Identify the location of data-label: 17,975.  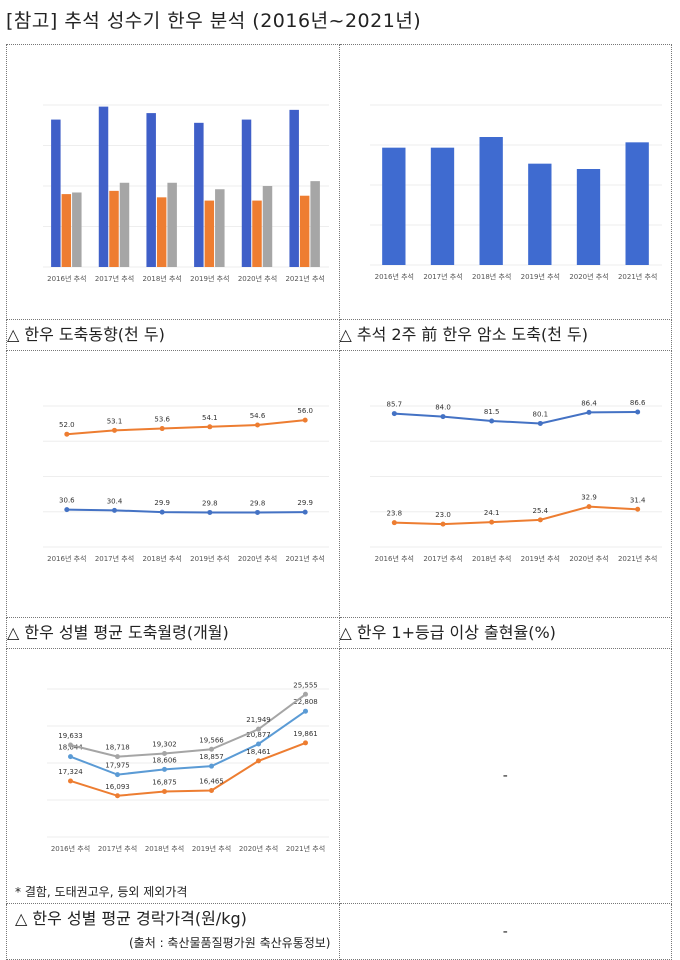
(117, 766).